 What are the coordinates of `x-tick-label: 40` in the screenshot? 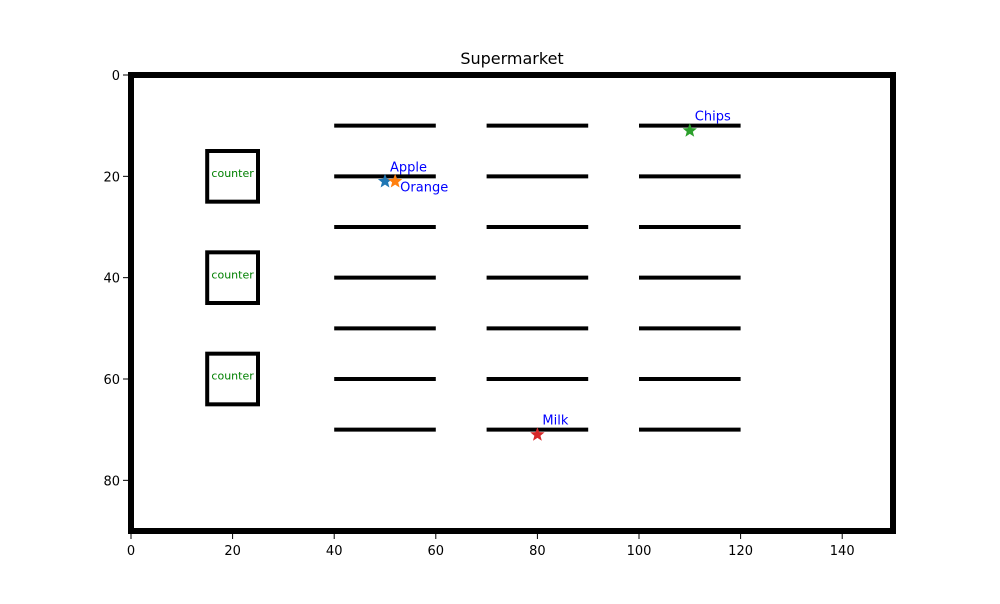 It's located at (334, 551).